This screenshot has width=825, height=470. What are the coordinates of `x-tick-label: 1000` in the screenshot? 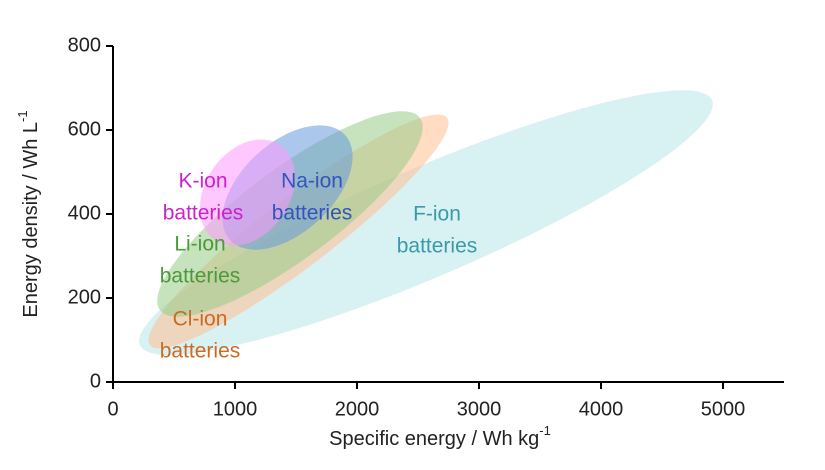 It's located at (235, 409).